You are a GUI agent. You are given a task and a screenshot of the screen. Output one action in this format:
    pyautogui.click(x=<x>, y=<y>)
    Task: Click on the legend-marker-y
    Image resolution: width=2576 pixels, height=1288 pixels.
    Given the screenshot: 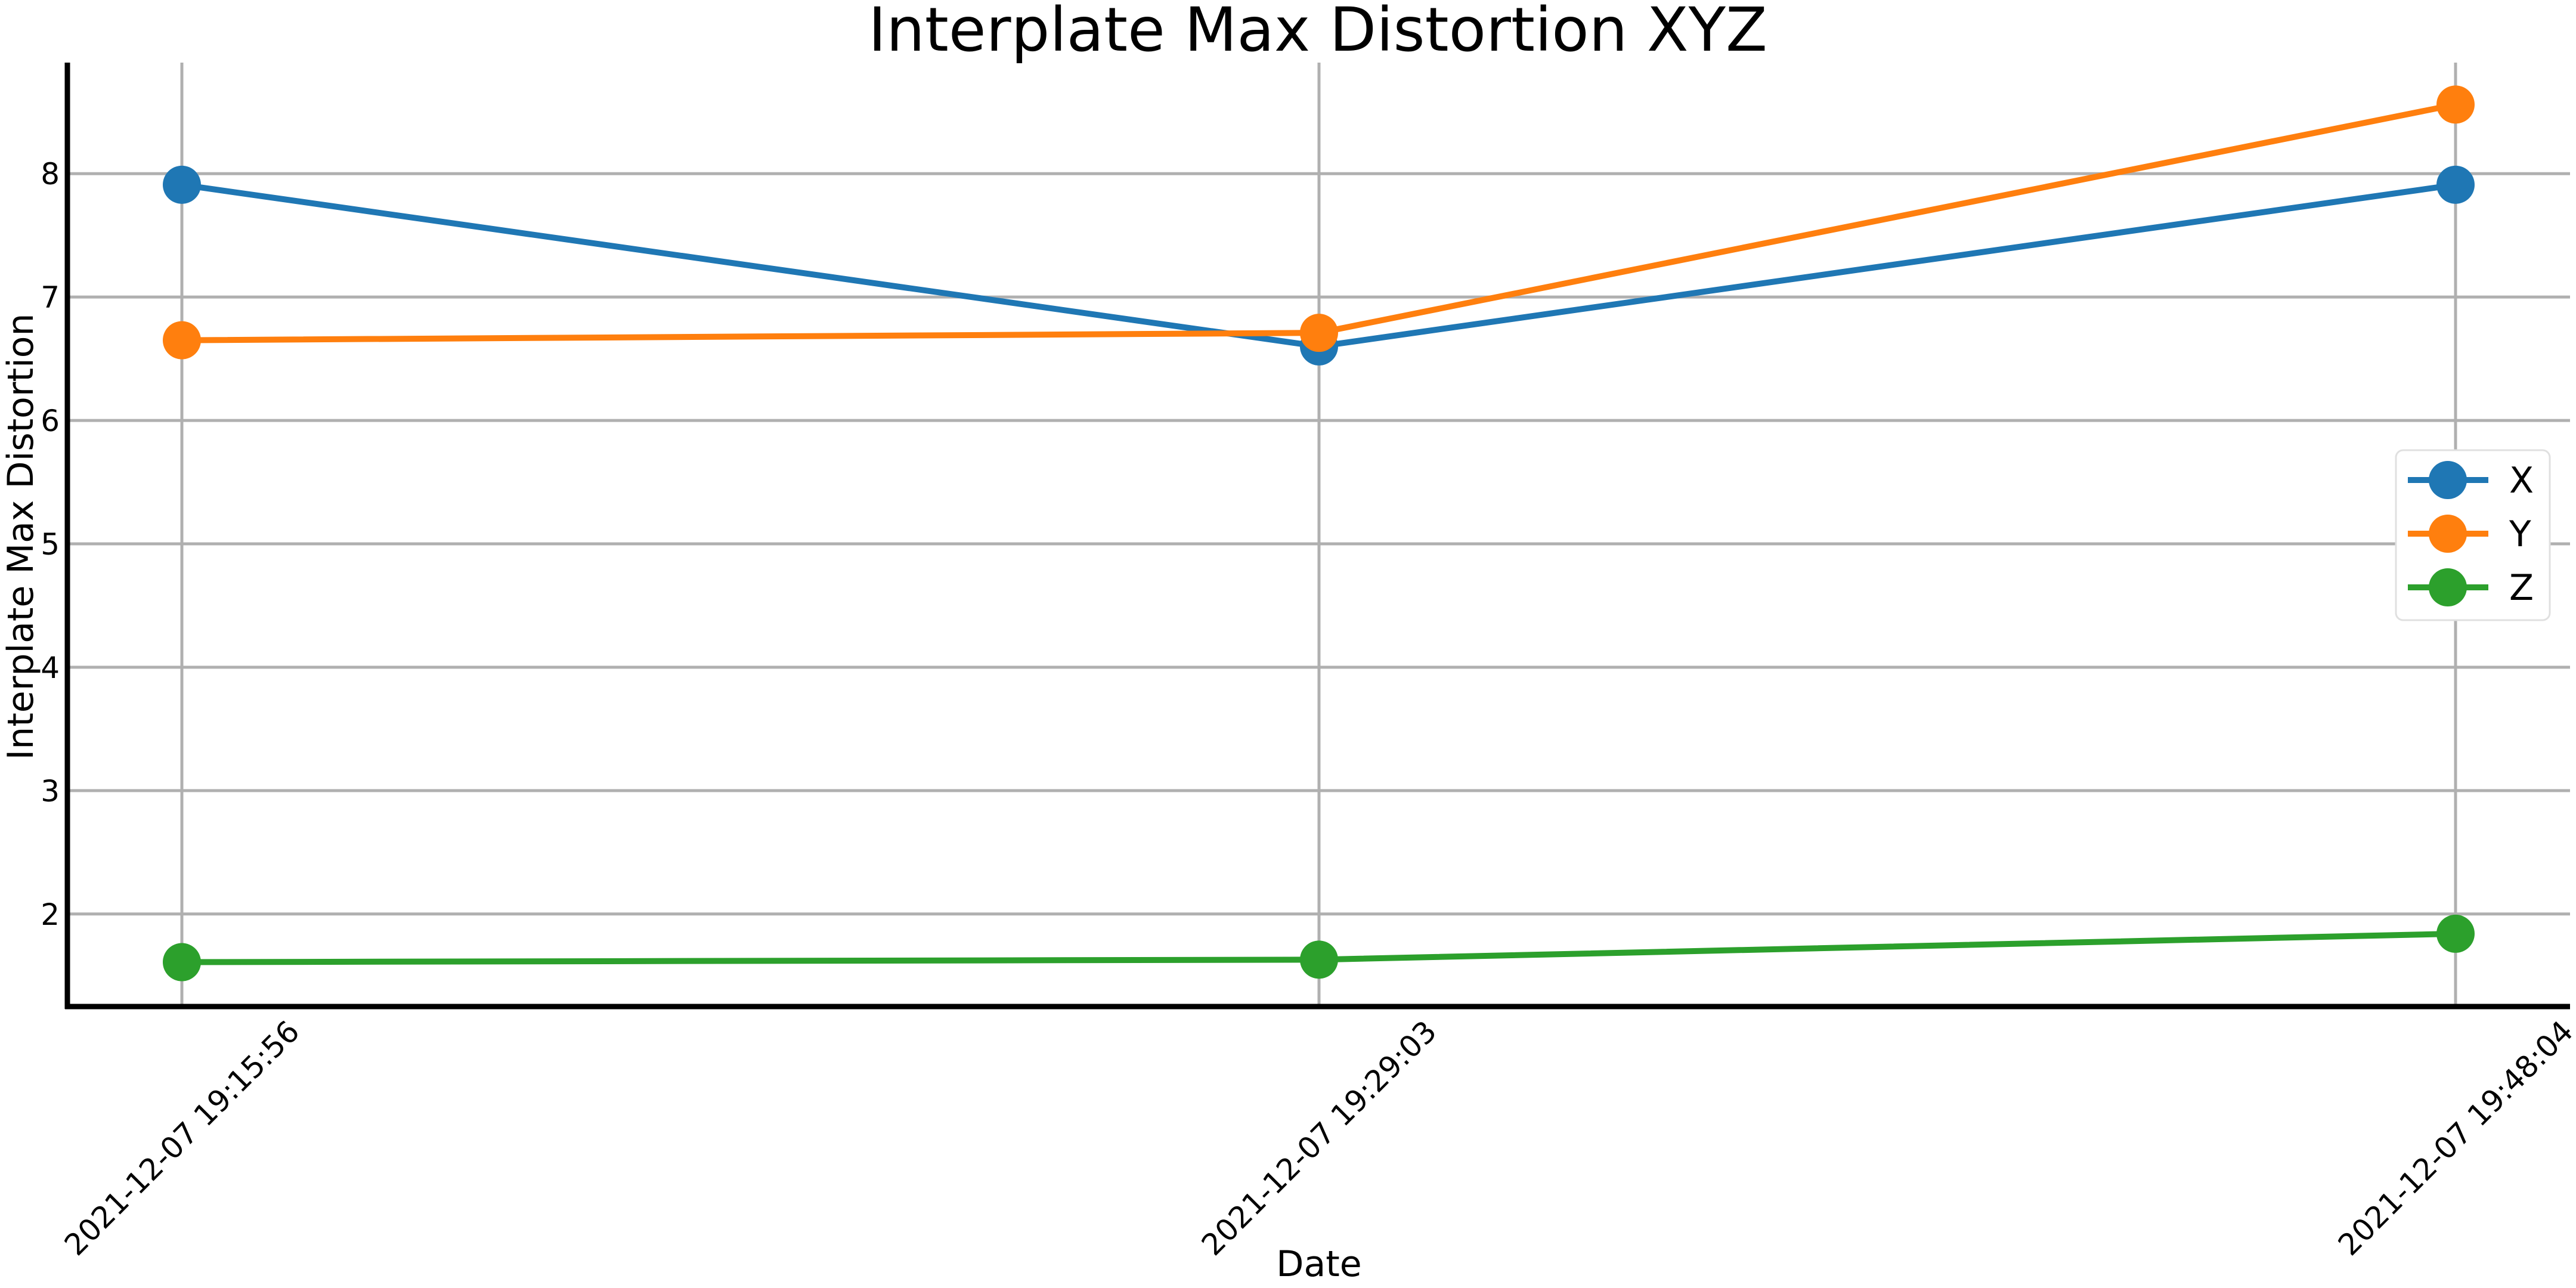 What is the action you would take?
    pyautogui.click(x=2448, y=534)
    